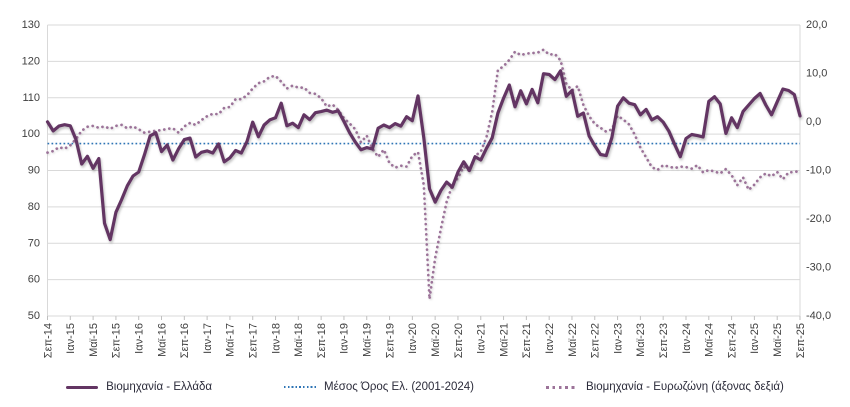  What do you see at coordinates (31, 98) in the screenshot?
I see `left-axis-tick-label: 110` at bounding box center [31, 98].